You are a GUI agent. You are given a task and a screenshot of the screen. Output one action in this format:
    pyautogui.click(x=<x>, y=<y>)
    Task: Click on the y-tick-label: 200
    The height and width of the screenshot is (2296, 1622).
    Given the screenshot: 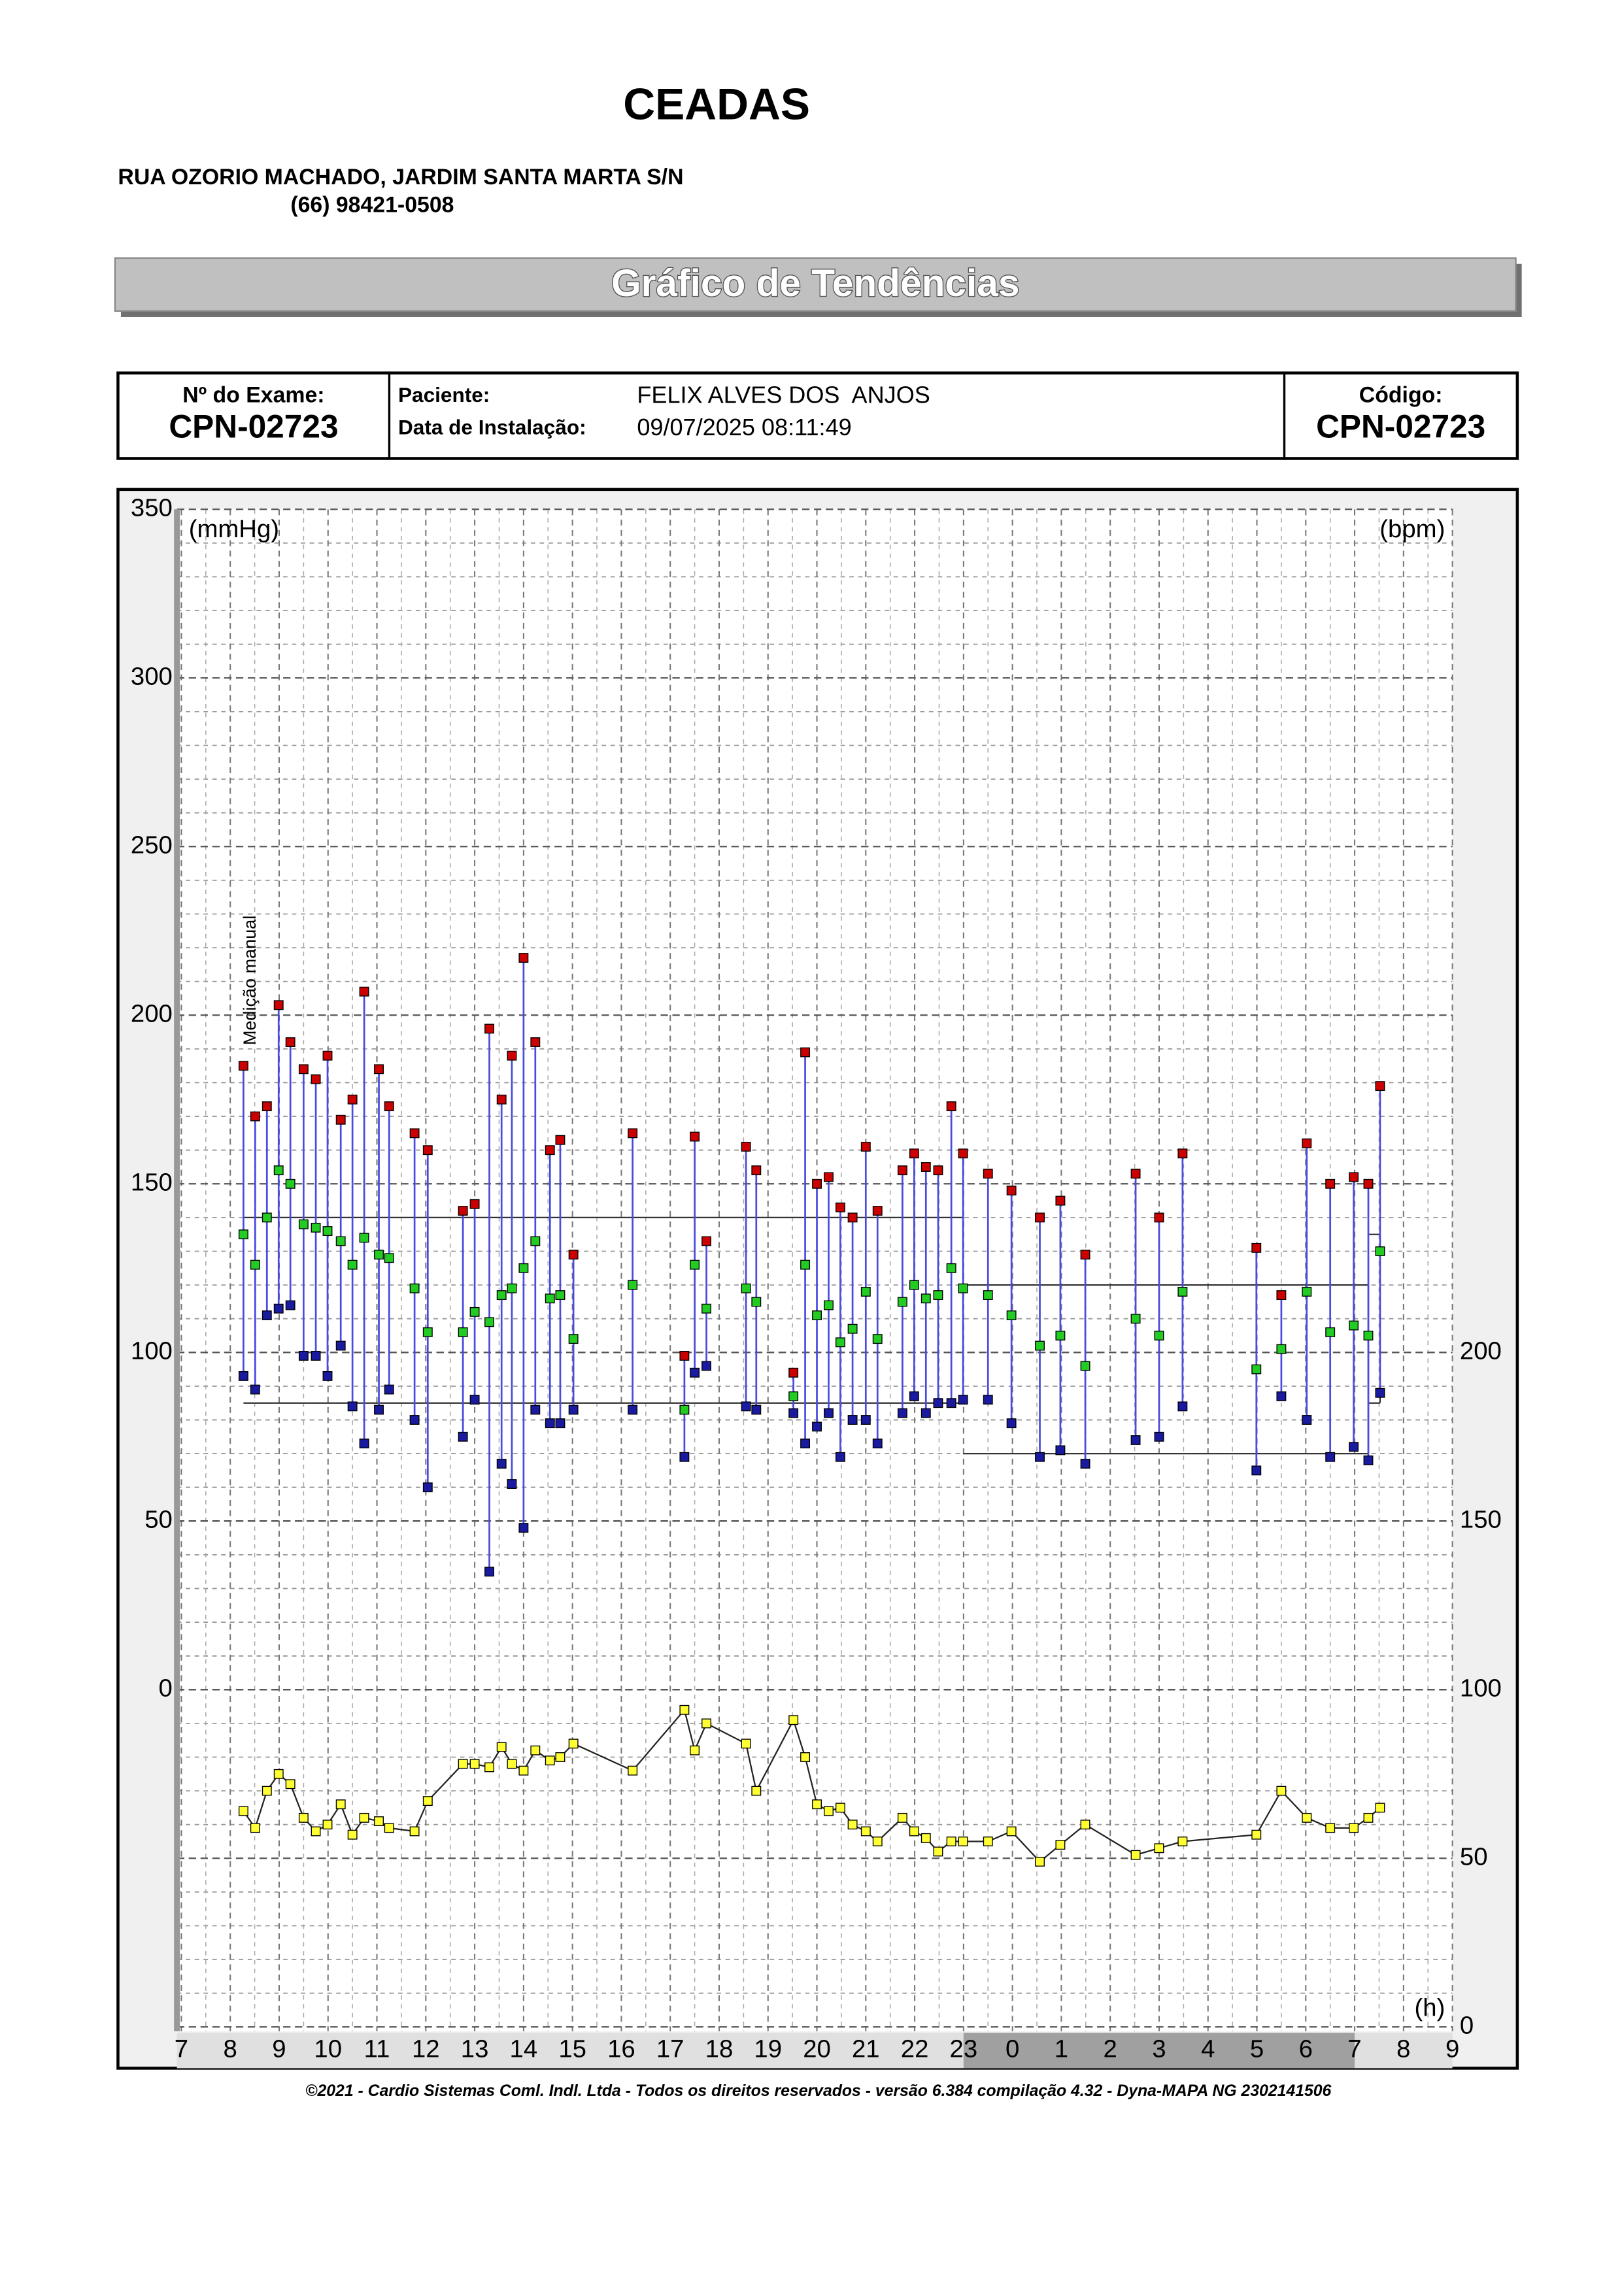 What is the action you would take?
    pyautogui.click(x=152, y=1013)
    